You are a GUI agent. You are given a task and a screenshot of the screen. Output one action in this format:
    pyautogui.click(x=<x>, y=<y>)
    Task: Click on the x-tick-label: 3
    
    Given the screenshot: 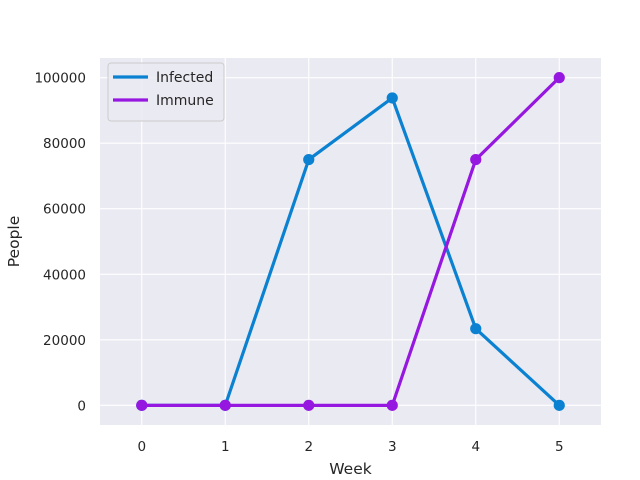 What is the action you would take?
    pyautogui.click(x=392, y=447)
    